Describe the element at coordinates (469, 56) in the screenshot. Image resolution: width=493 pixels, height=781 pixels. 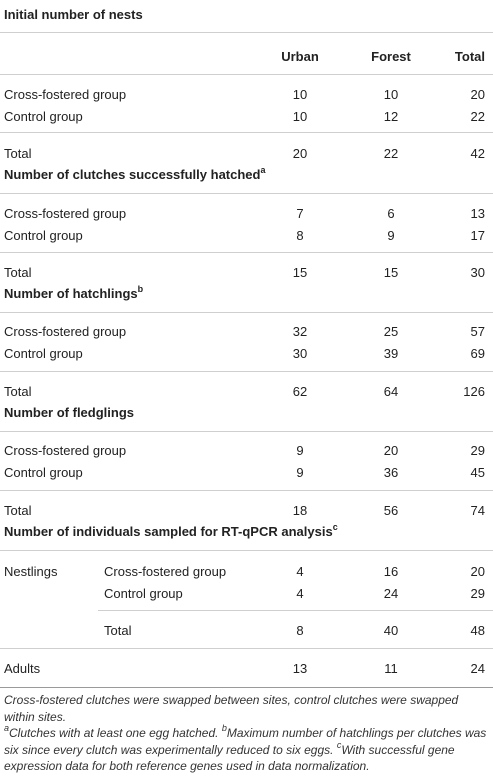
I see `column-header-total: Total` at that location.